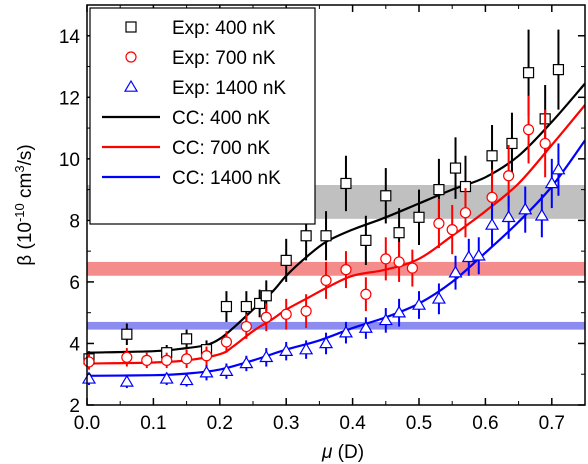  Describe the element at coordinates (24, 204) in the screenshot. I see `y-axis-label: β (10-10 cm3/s)` at that location.